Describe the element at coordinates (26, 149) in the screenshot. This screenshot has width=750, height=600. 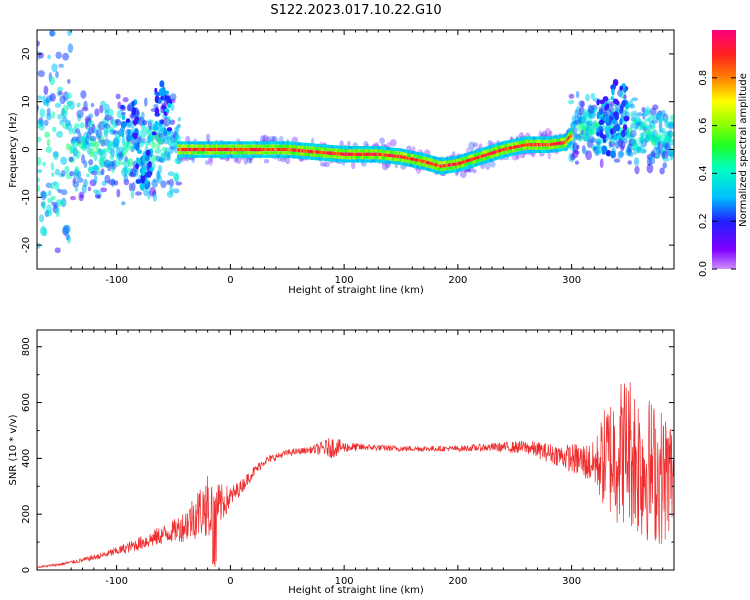
I see `y-tick-label: 0` at that location.